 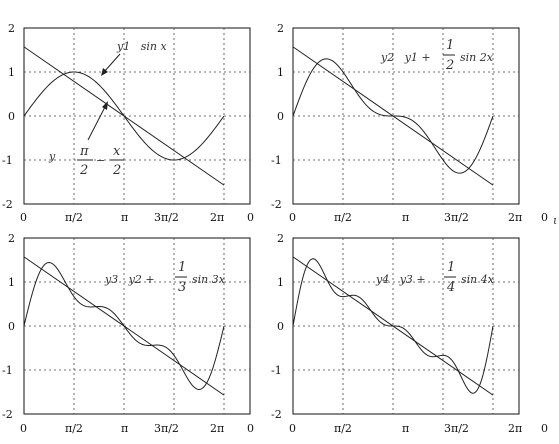 I want to click on annotation-label: y3 y2 +, so click(x=129, y=279).